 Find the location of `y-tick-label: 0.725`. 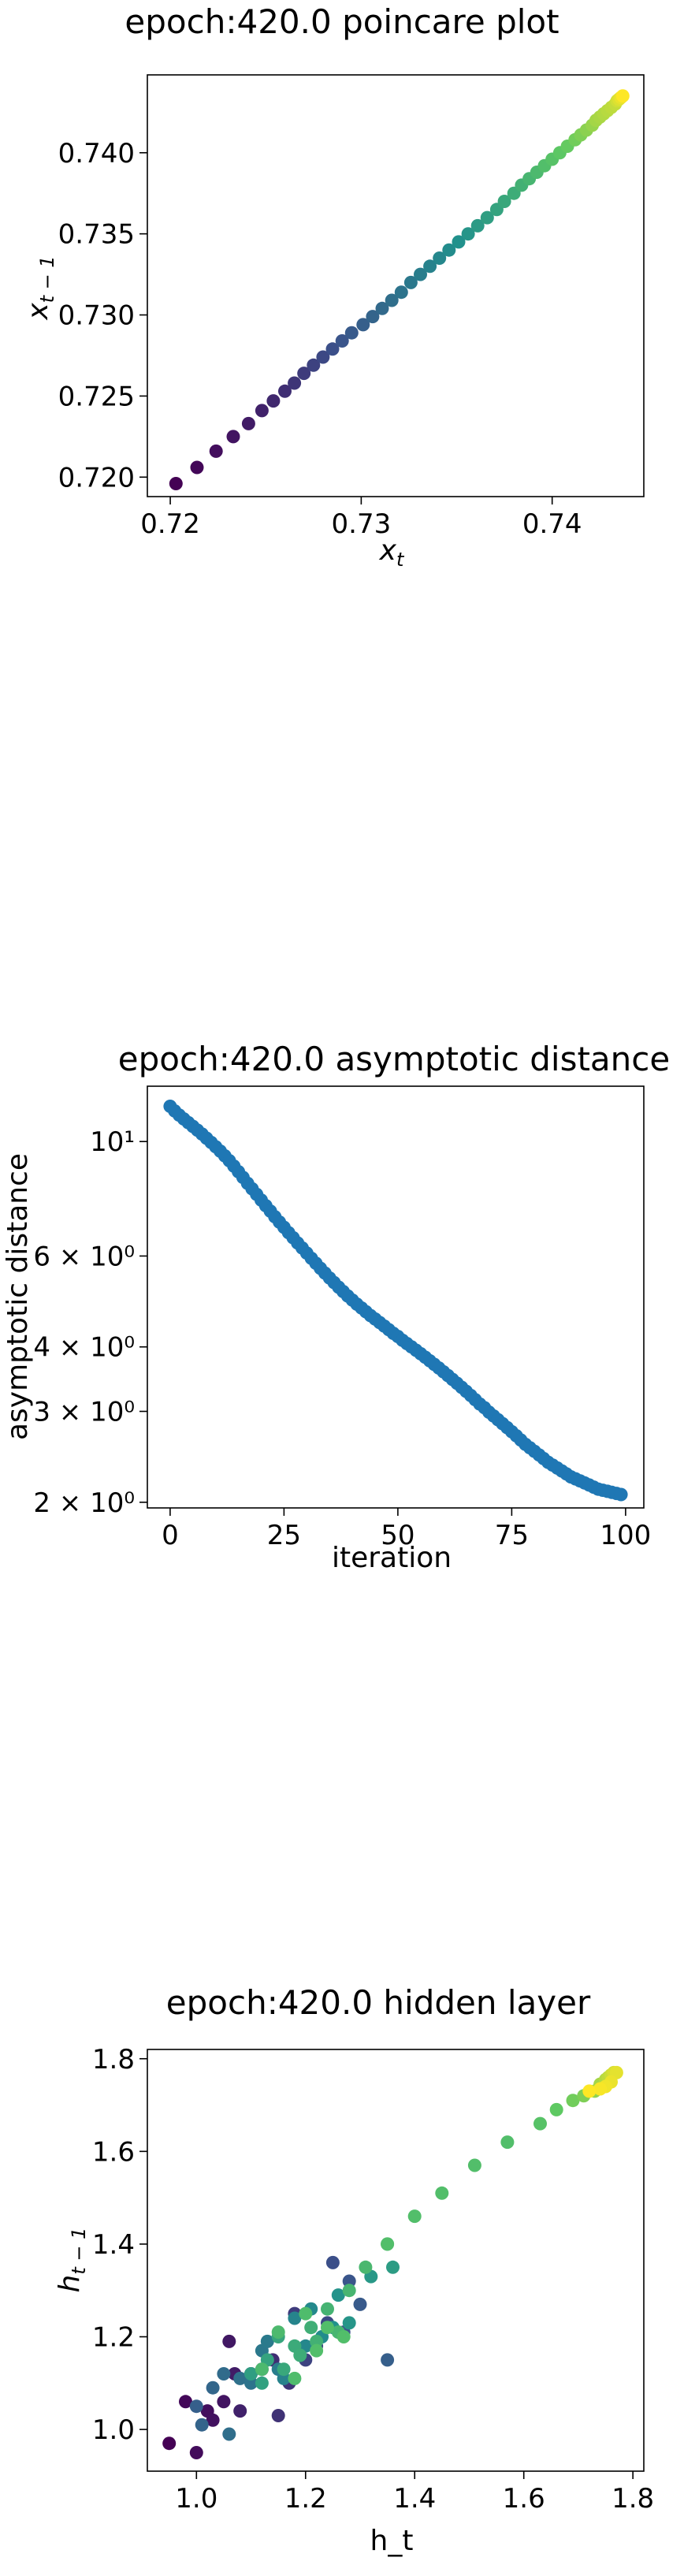

y-tick-label: 0.725 is located at coordinates (97, 396).